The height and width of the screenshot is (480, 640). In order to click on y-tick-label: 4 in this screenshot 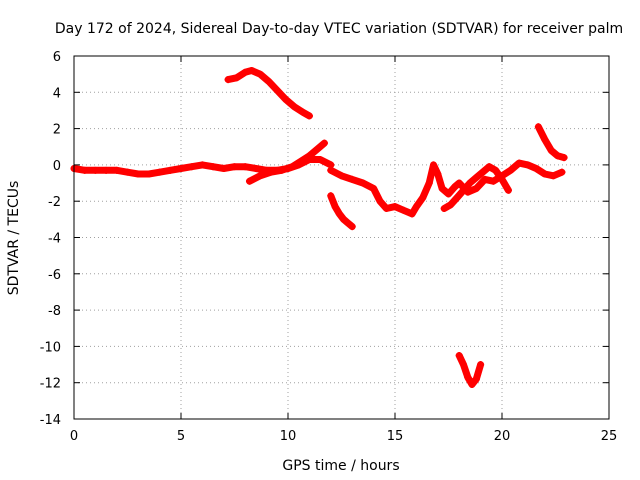, I will do `click(57, 93)`.